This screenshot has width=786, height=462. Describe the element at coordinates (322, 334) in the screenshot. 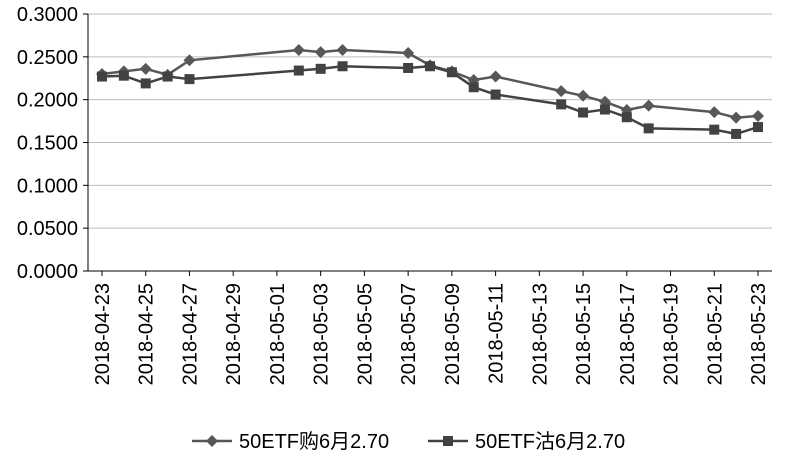

I see `x-tick-label: 2018-05-03` at that location.